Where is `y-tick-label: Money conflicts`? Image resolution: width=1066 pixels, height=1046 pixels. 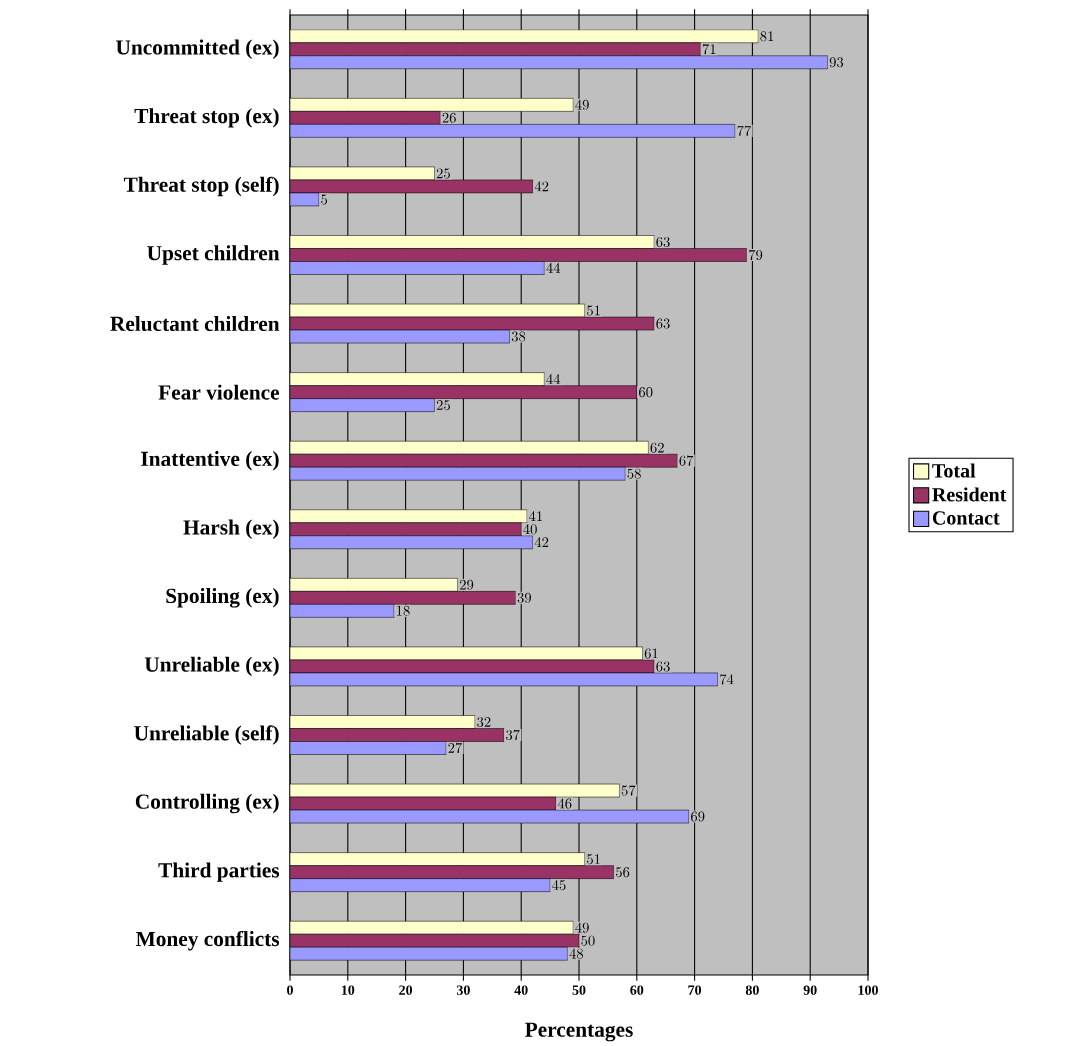 y-tick-label: Money conflicts is located at coordinates (207, 941).